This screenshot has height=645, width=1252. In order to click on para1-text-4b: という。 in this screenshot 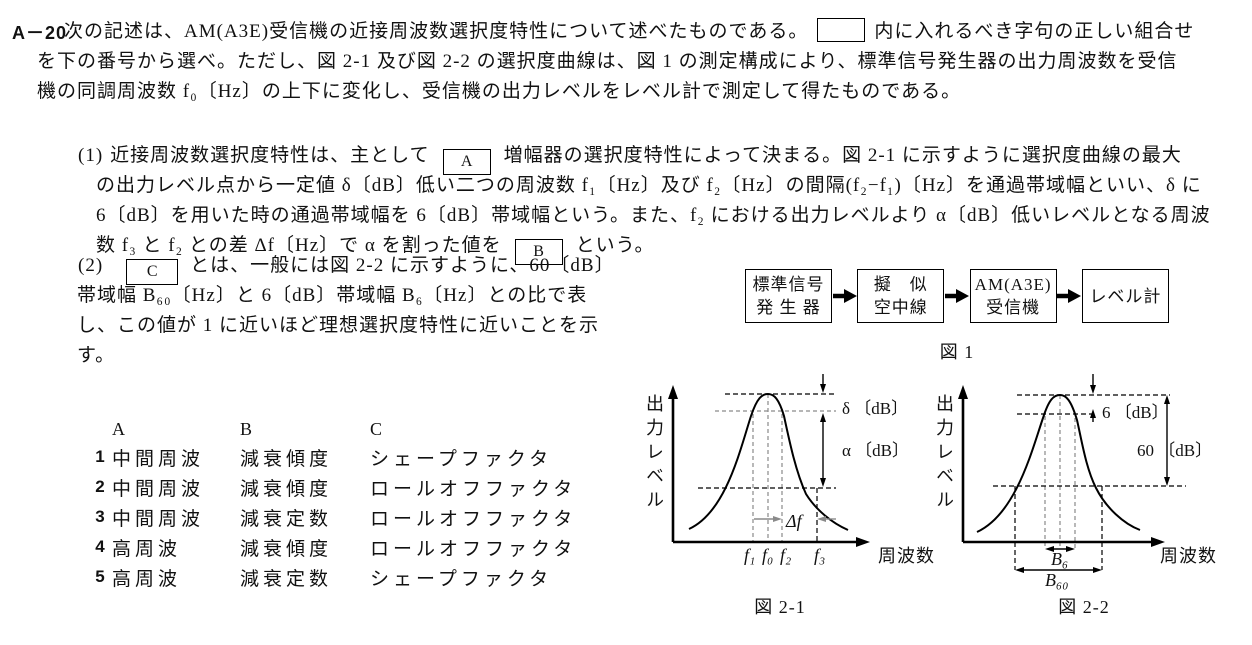, I will do `click(615, 245)`.